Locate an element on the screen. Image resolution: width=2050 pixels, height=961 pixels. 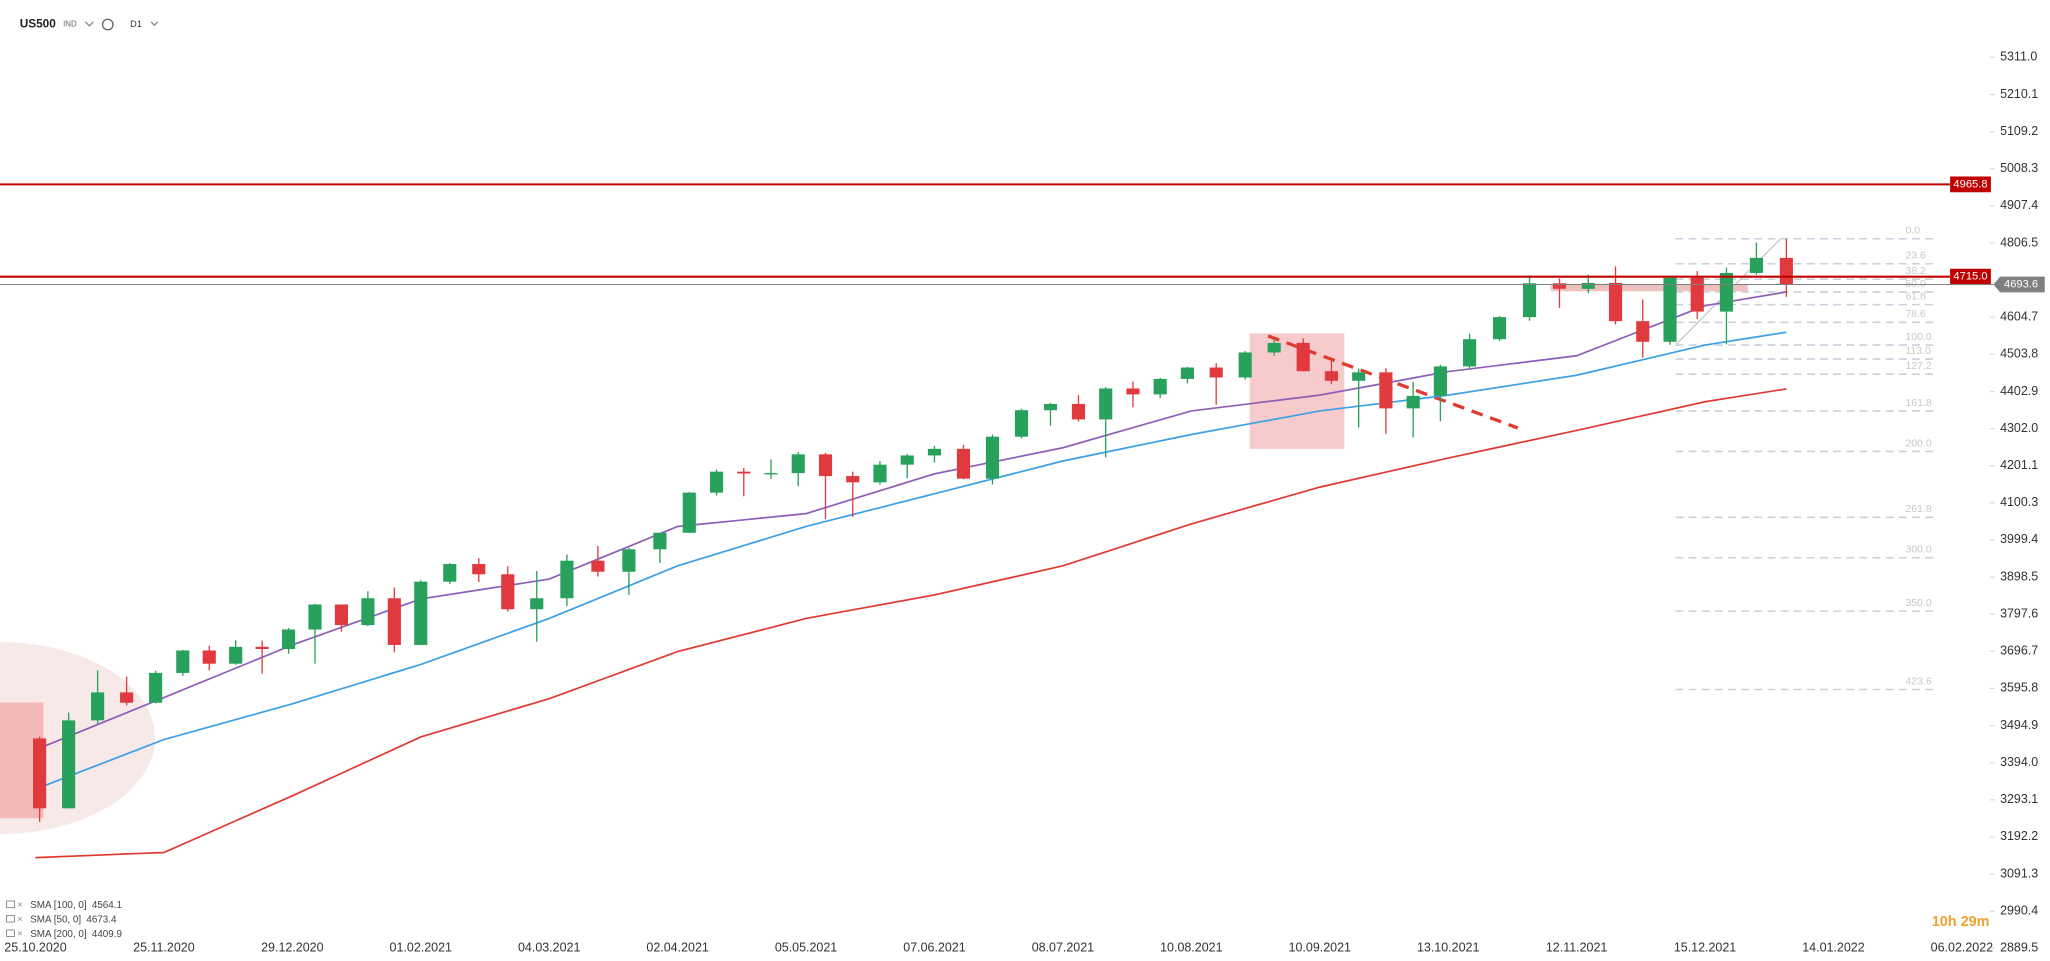
y-tick-label: 2889.5 is located at coordinates (2019, 948).